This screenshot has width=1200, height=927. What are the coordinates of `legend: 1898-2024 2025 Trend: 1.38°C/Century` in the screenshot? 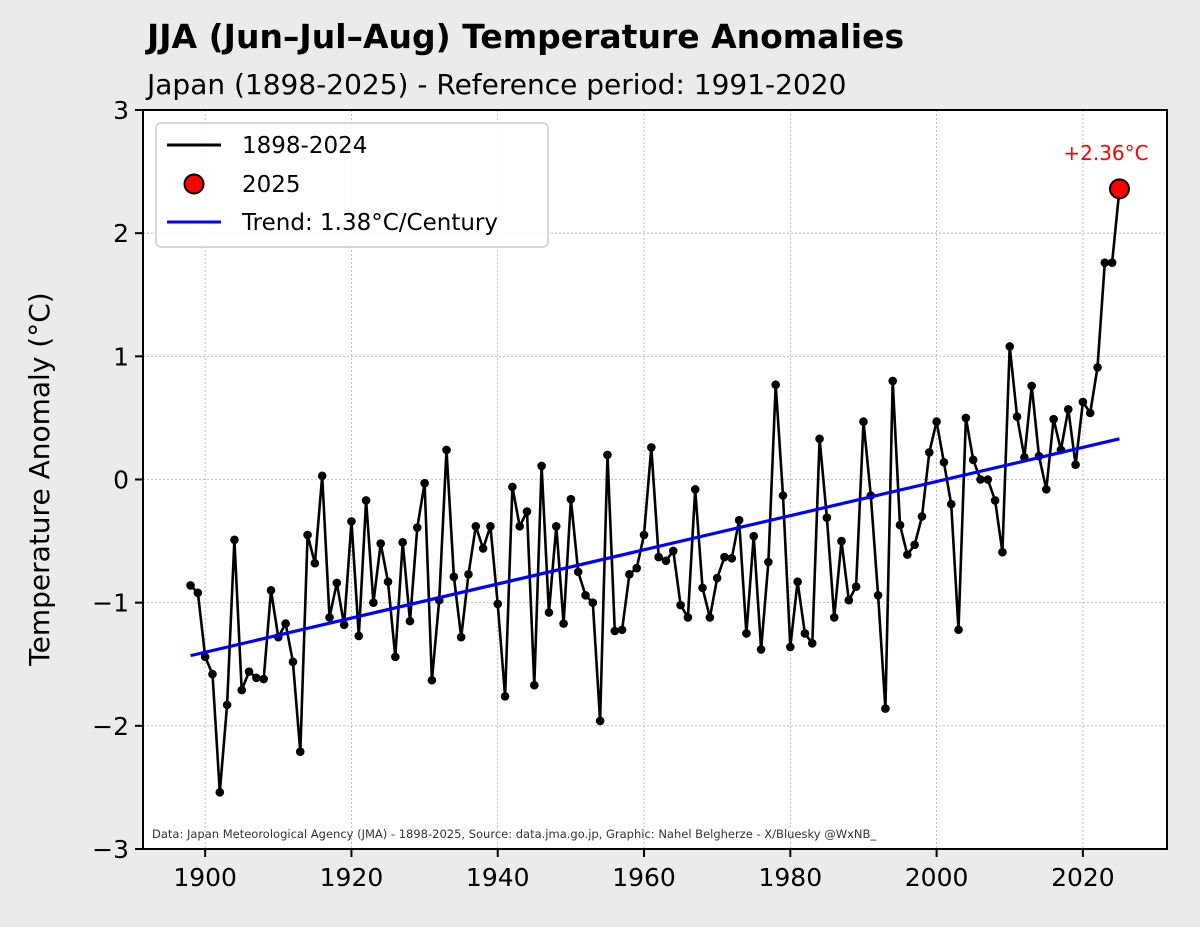 It's located at (352, 185).